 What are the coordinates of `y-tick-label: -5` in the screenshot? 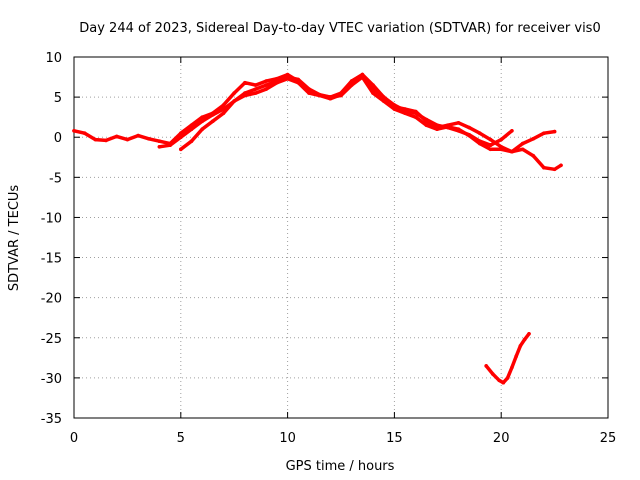 It's located at (55, 178).